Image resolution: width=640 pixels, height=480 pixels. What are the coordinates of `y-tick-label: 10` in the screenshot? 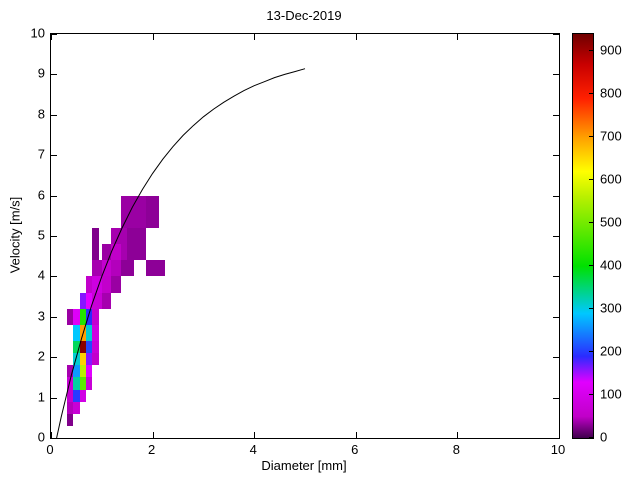 It's located at (37, 33).